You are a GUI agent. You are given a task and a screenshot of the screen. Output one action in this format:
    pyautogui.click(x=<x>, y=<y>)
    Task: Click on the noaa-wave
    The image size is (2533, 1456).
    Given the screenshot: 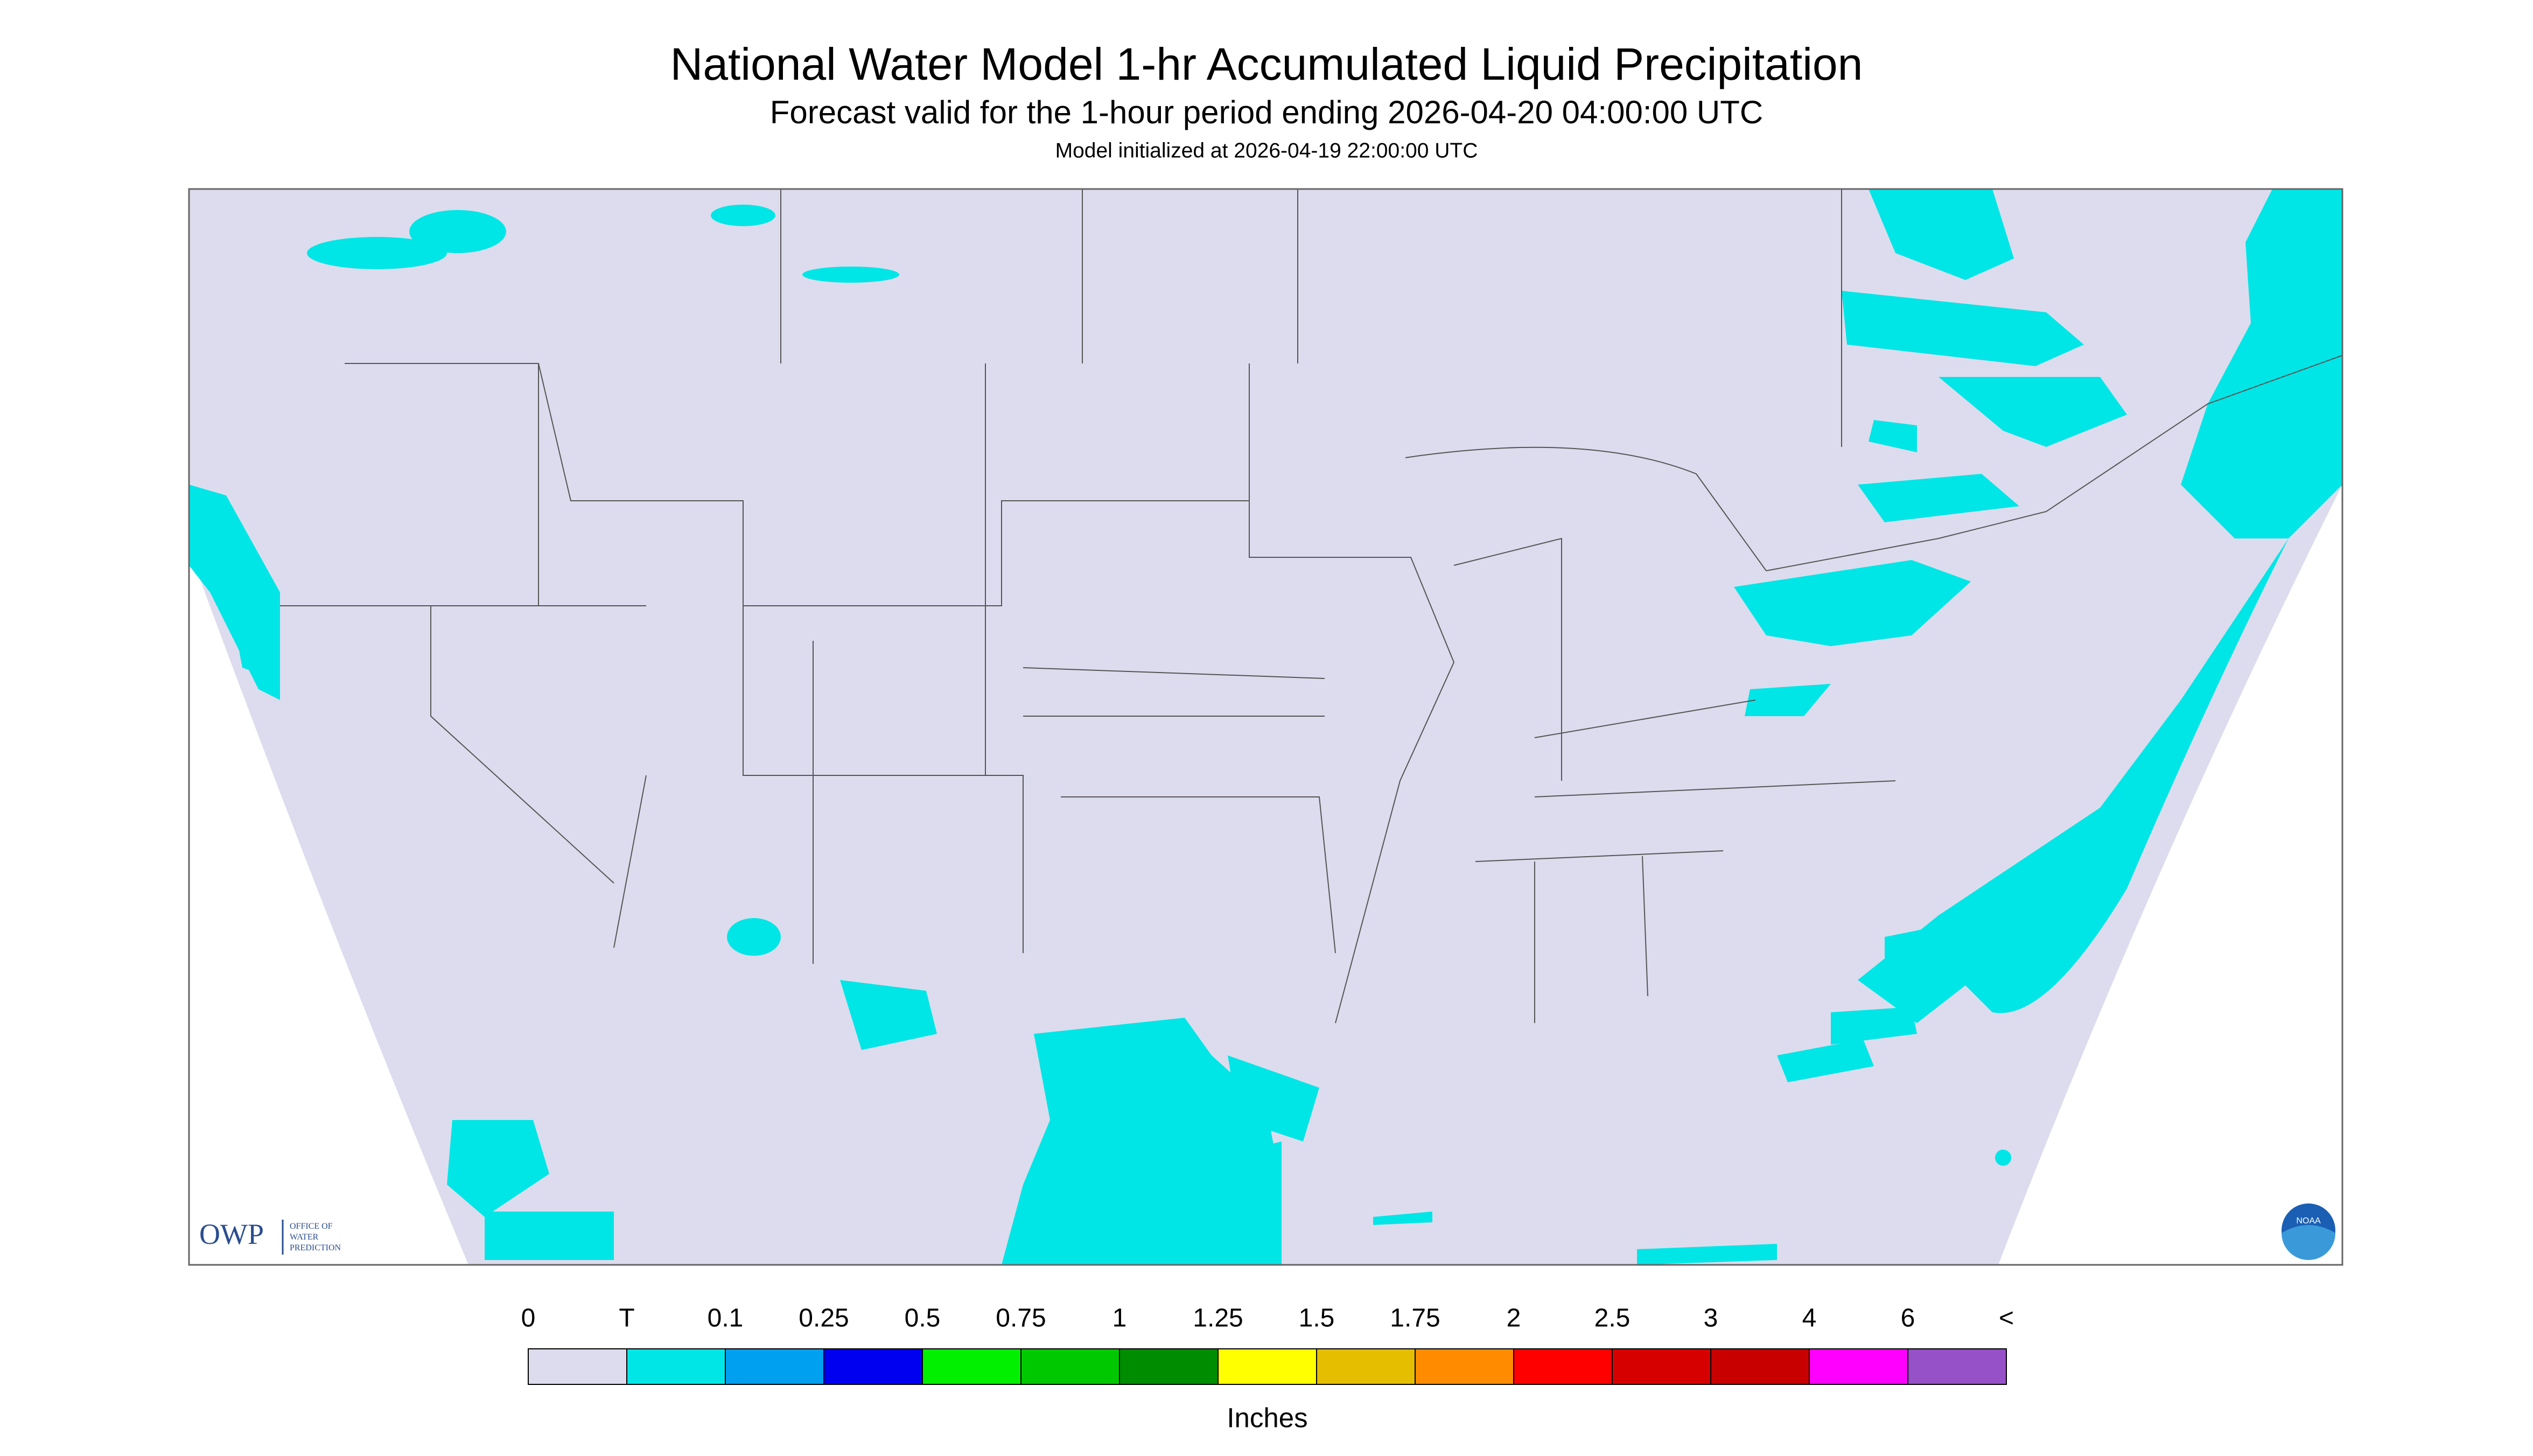 What is the action you would take?
    pyautogui.click(x=2308, y=1242)
    